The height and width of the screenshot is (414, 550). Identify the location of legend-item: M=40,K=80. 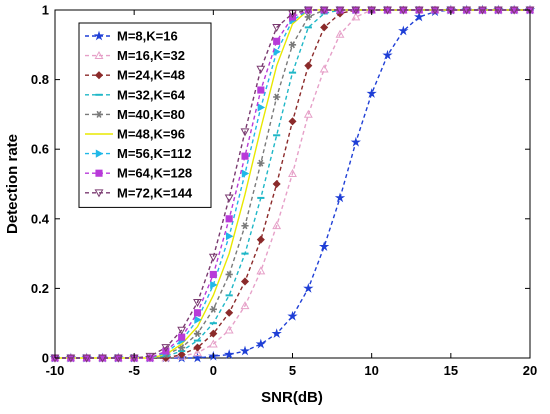
(135, 114).